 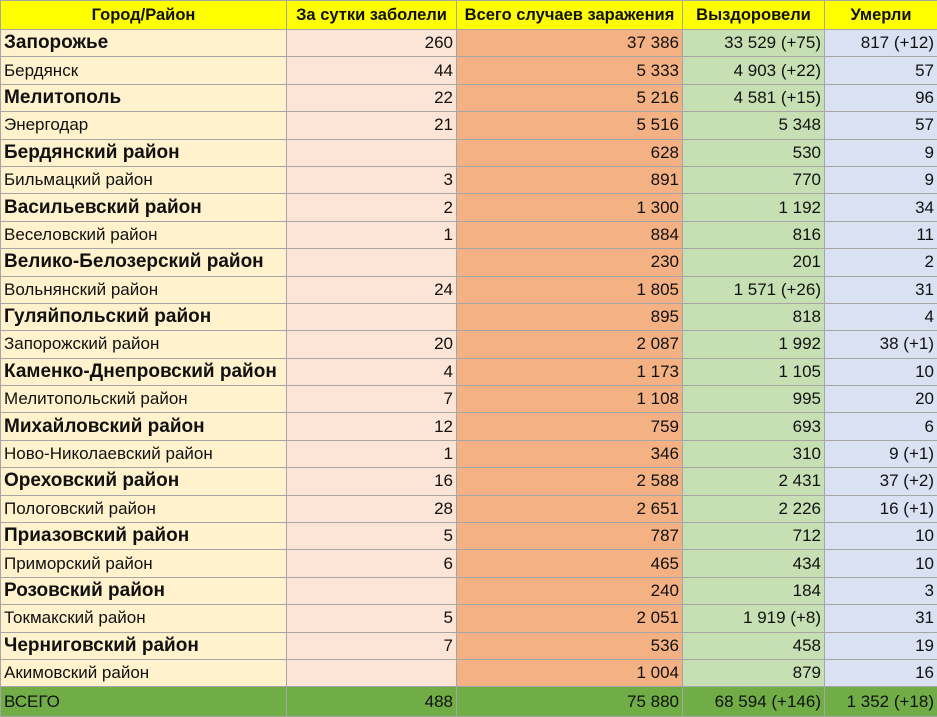 What do you see at coordinates (880, 125) in the screenshot?
I see `cell-died: 57` at bounding box center [880, 125].